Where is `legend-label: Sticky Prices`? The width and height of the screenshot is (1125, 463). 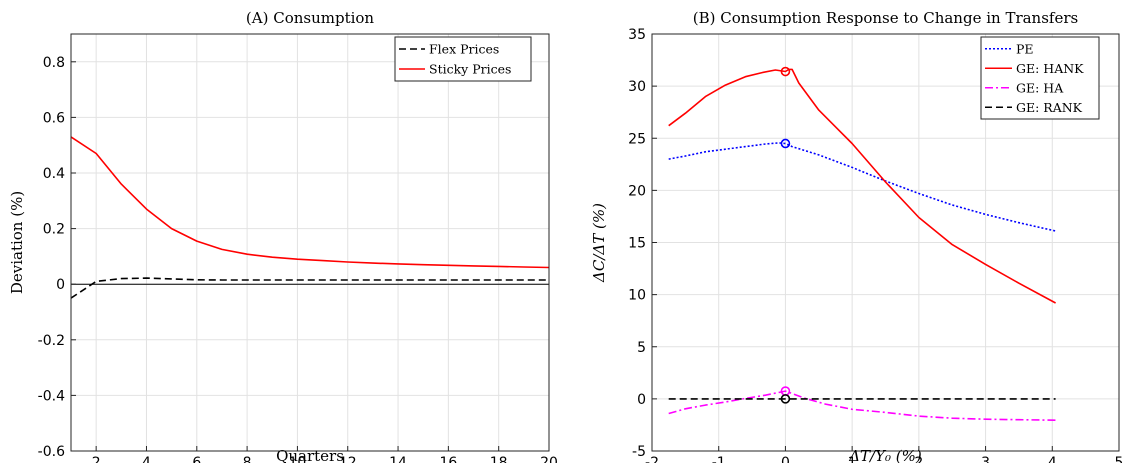
legend-label: Sticky Prices is located at coordinates (470, 69).